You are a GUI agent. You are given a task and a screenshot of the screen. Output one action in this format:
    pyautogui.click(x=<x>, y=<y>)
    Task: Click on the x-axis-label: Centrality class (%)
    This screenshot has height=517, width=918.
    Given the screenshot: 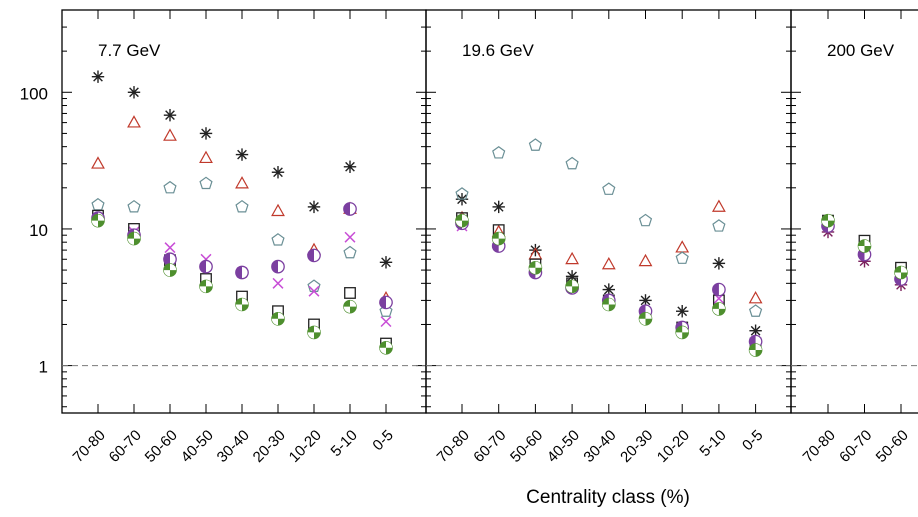 What is the action you would take?
    pyautogui.click(x=608, y=497)
    